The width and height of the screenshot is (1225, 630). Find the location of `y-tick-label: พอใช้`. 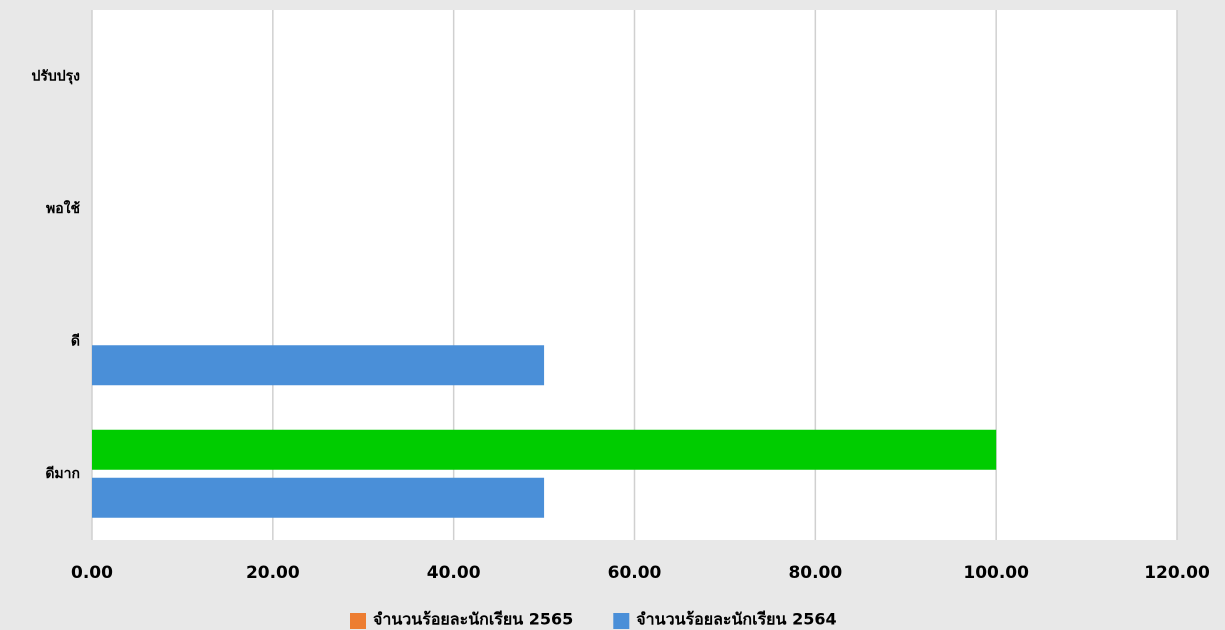

y-tick-label: พอใช้ is located at coordinates (63, 208).